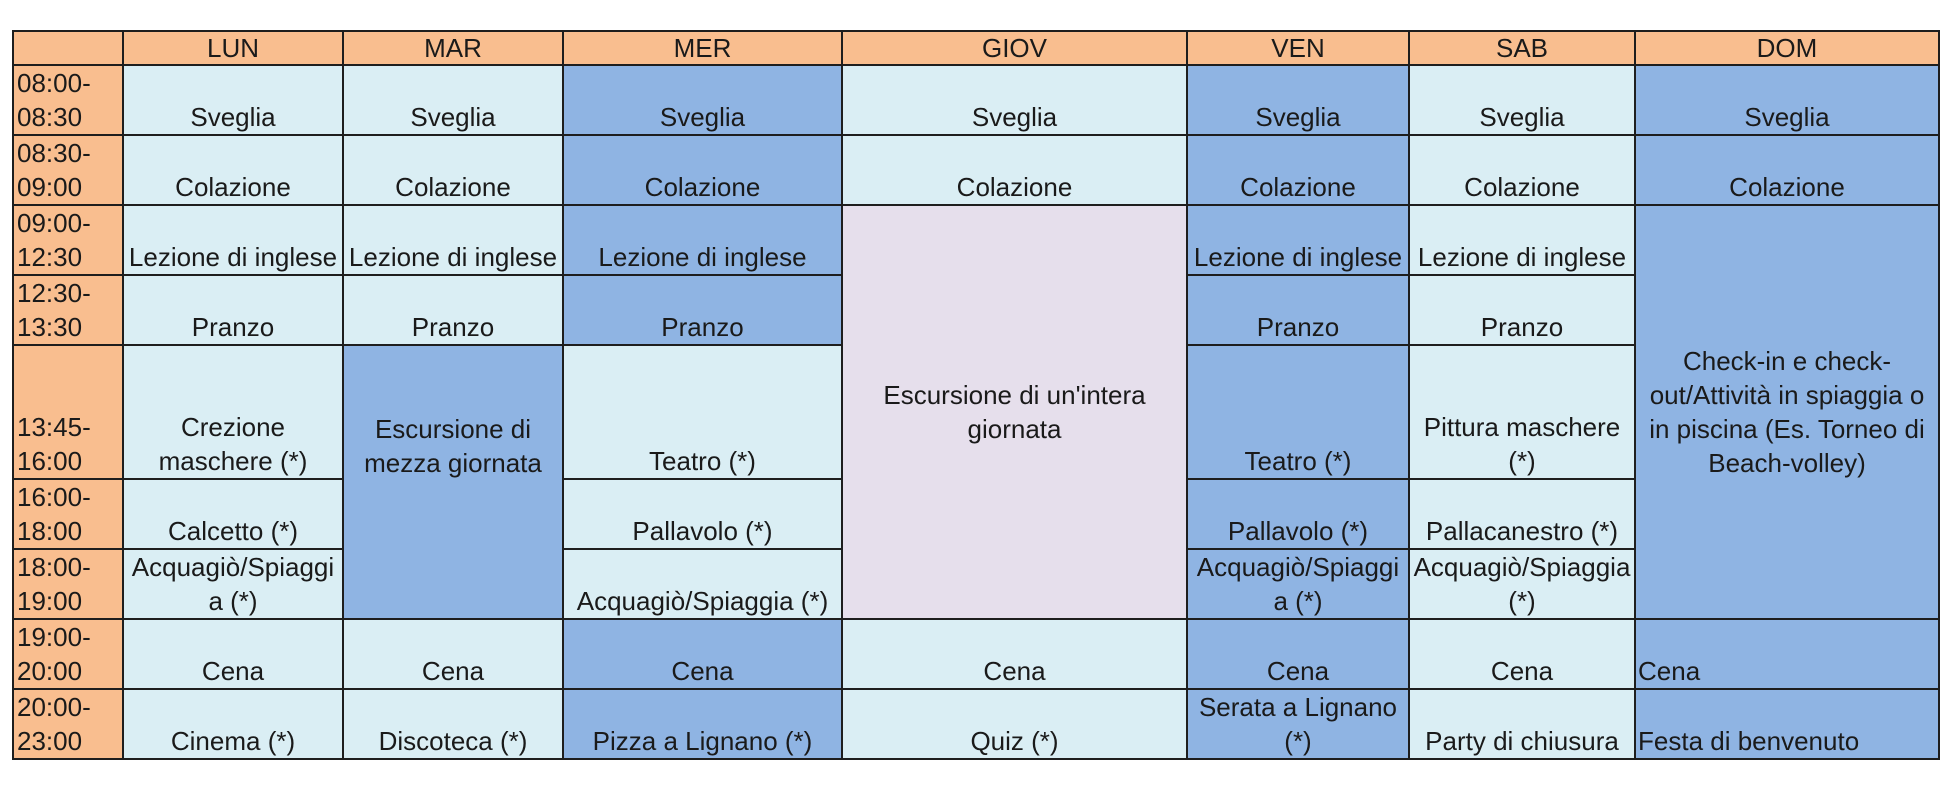  Describe the element at coordinates (50, 117) in the screenshot. I see `time-end: 08:30` at that location.